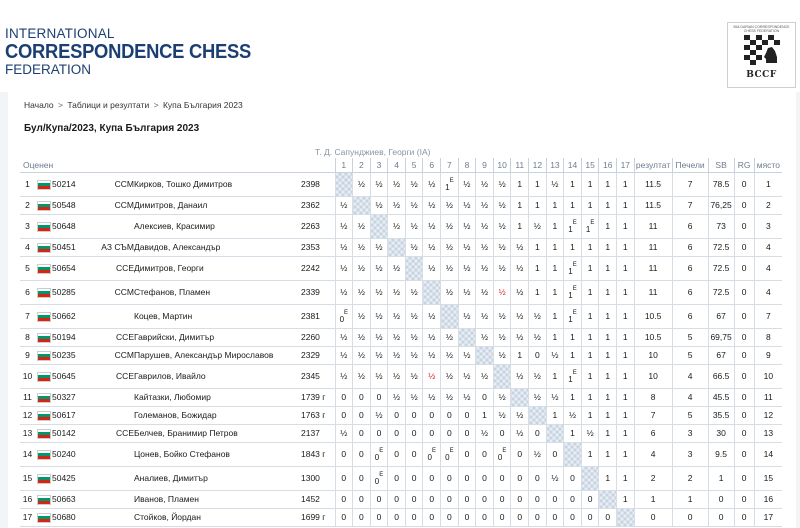 The width and height of the screenshot is (800, 528). Describe the element at coordinates (64, 205) in the screenshot. I see `player-id: 50548` at that location.